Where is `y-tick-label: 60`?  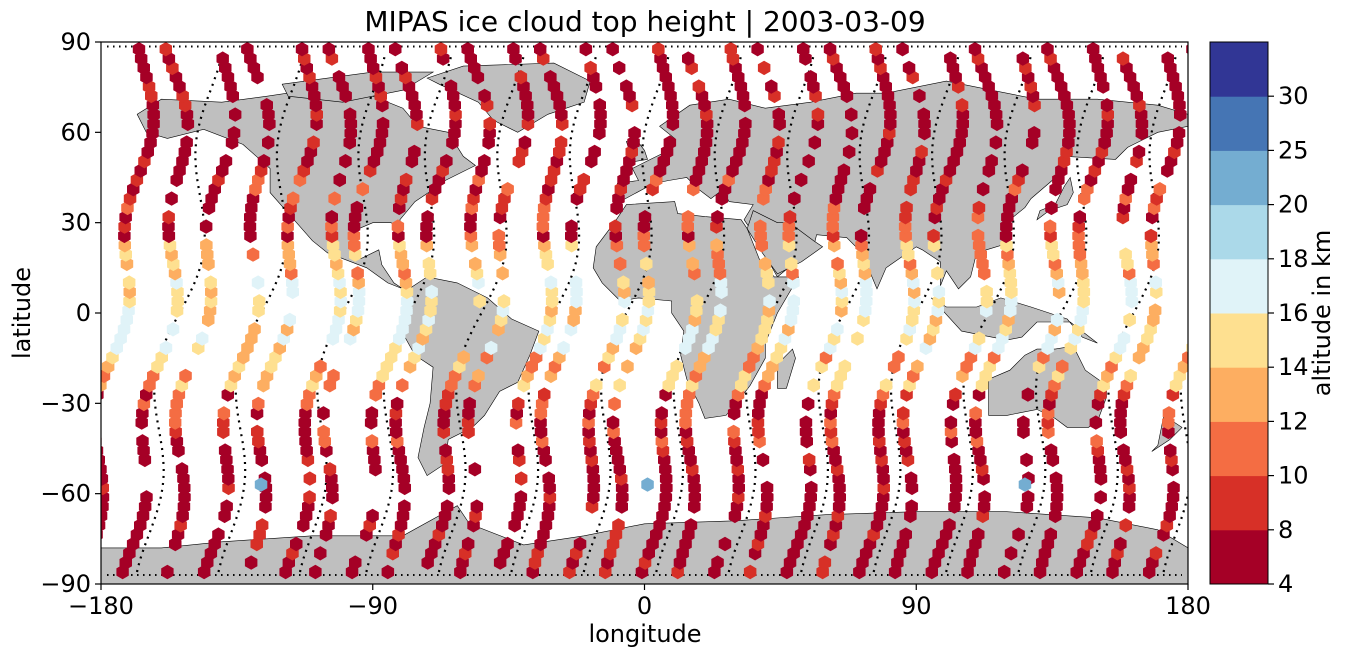
y-tick-label: 60 is located at coordinates (75, 132).